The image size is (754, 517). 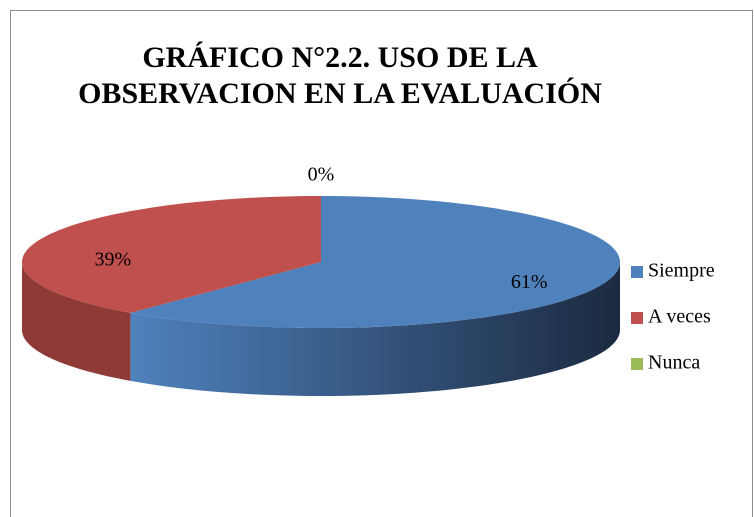 I want to click on chart-title: OBSERVACION EN LA EVALUACIÓN, so click(x=340, y=93).